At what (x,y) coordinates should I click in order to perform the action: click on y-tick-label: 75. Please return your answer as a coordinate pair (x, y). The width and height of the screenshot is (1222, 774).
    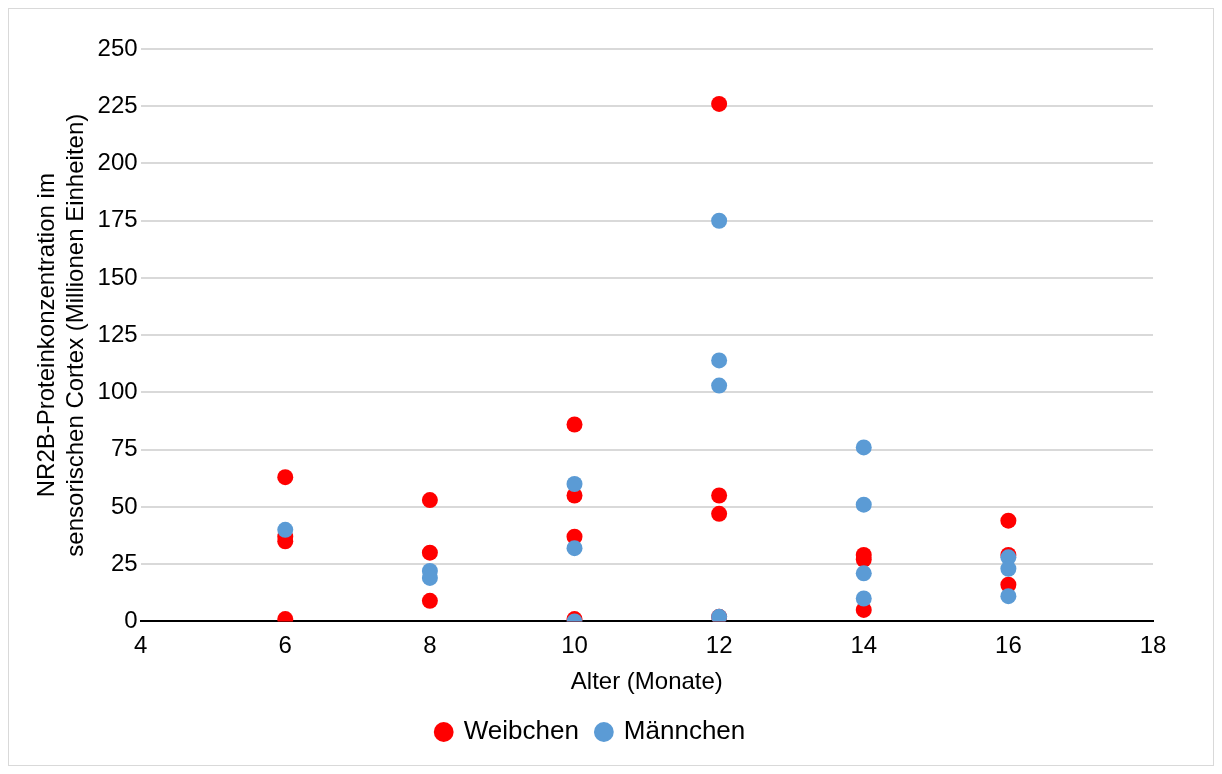
    Looking at the image, I should click on (124, 448).